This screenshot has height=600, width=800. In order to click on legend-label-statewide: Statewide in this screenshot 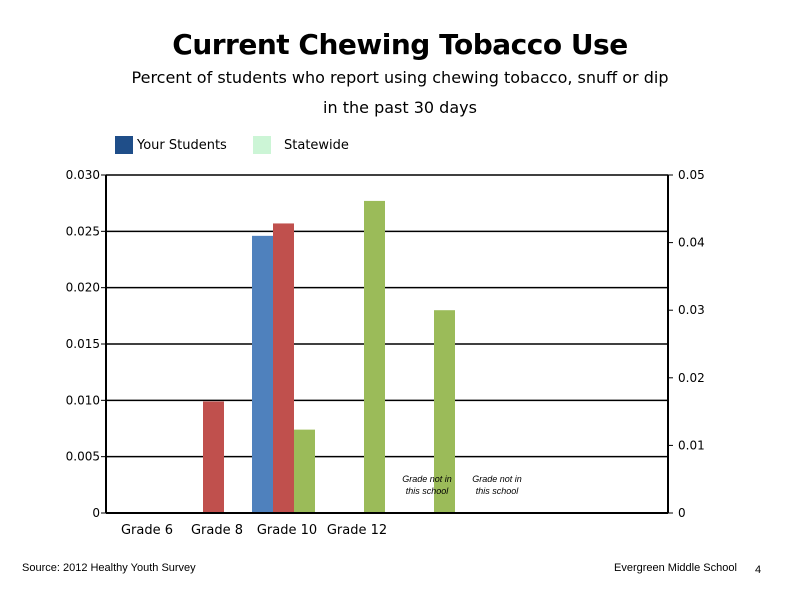, I will do `click(316, 145)`.